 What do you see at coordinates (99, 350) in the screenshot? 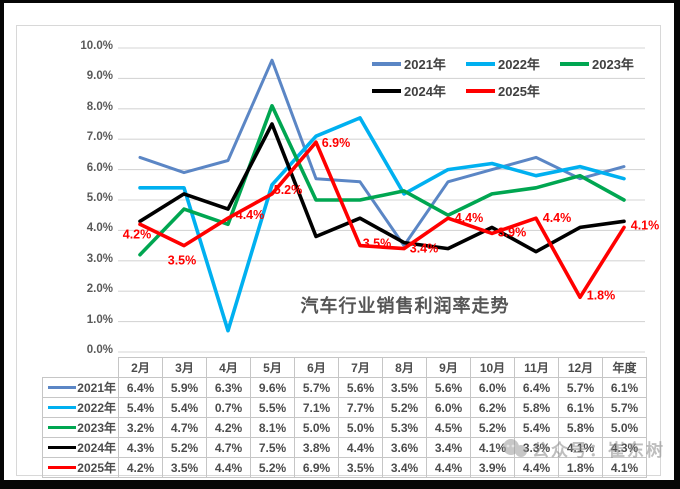
I see `y-tick-label: 0.0%` at bounding box center [99, 350].